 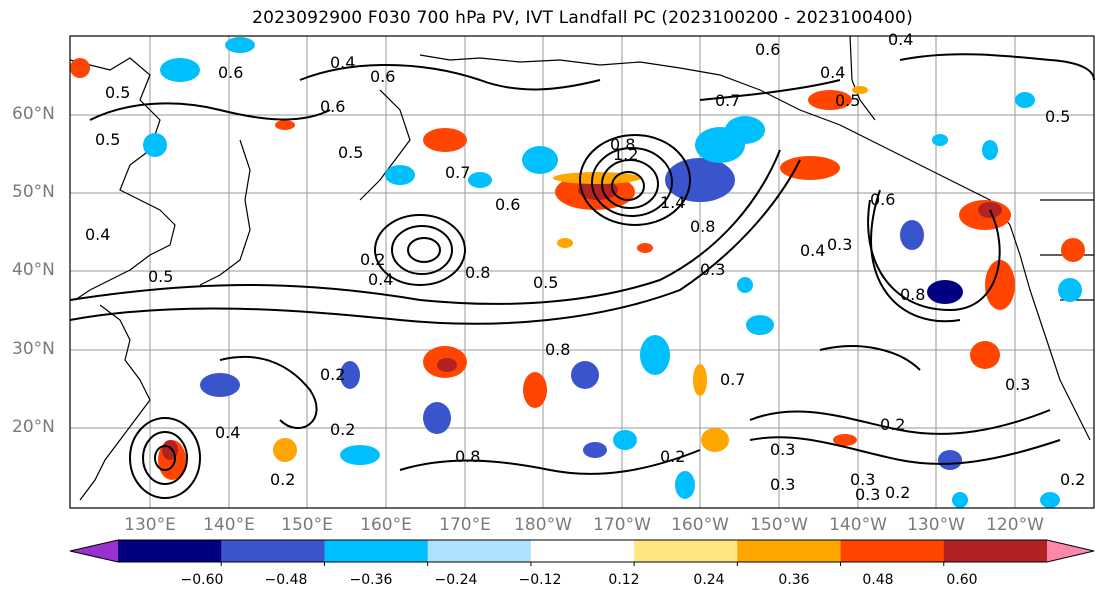 I want to click on colorbar-tick-label: −0.60, so click(x=202, y=580).